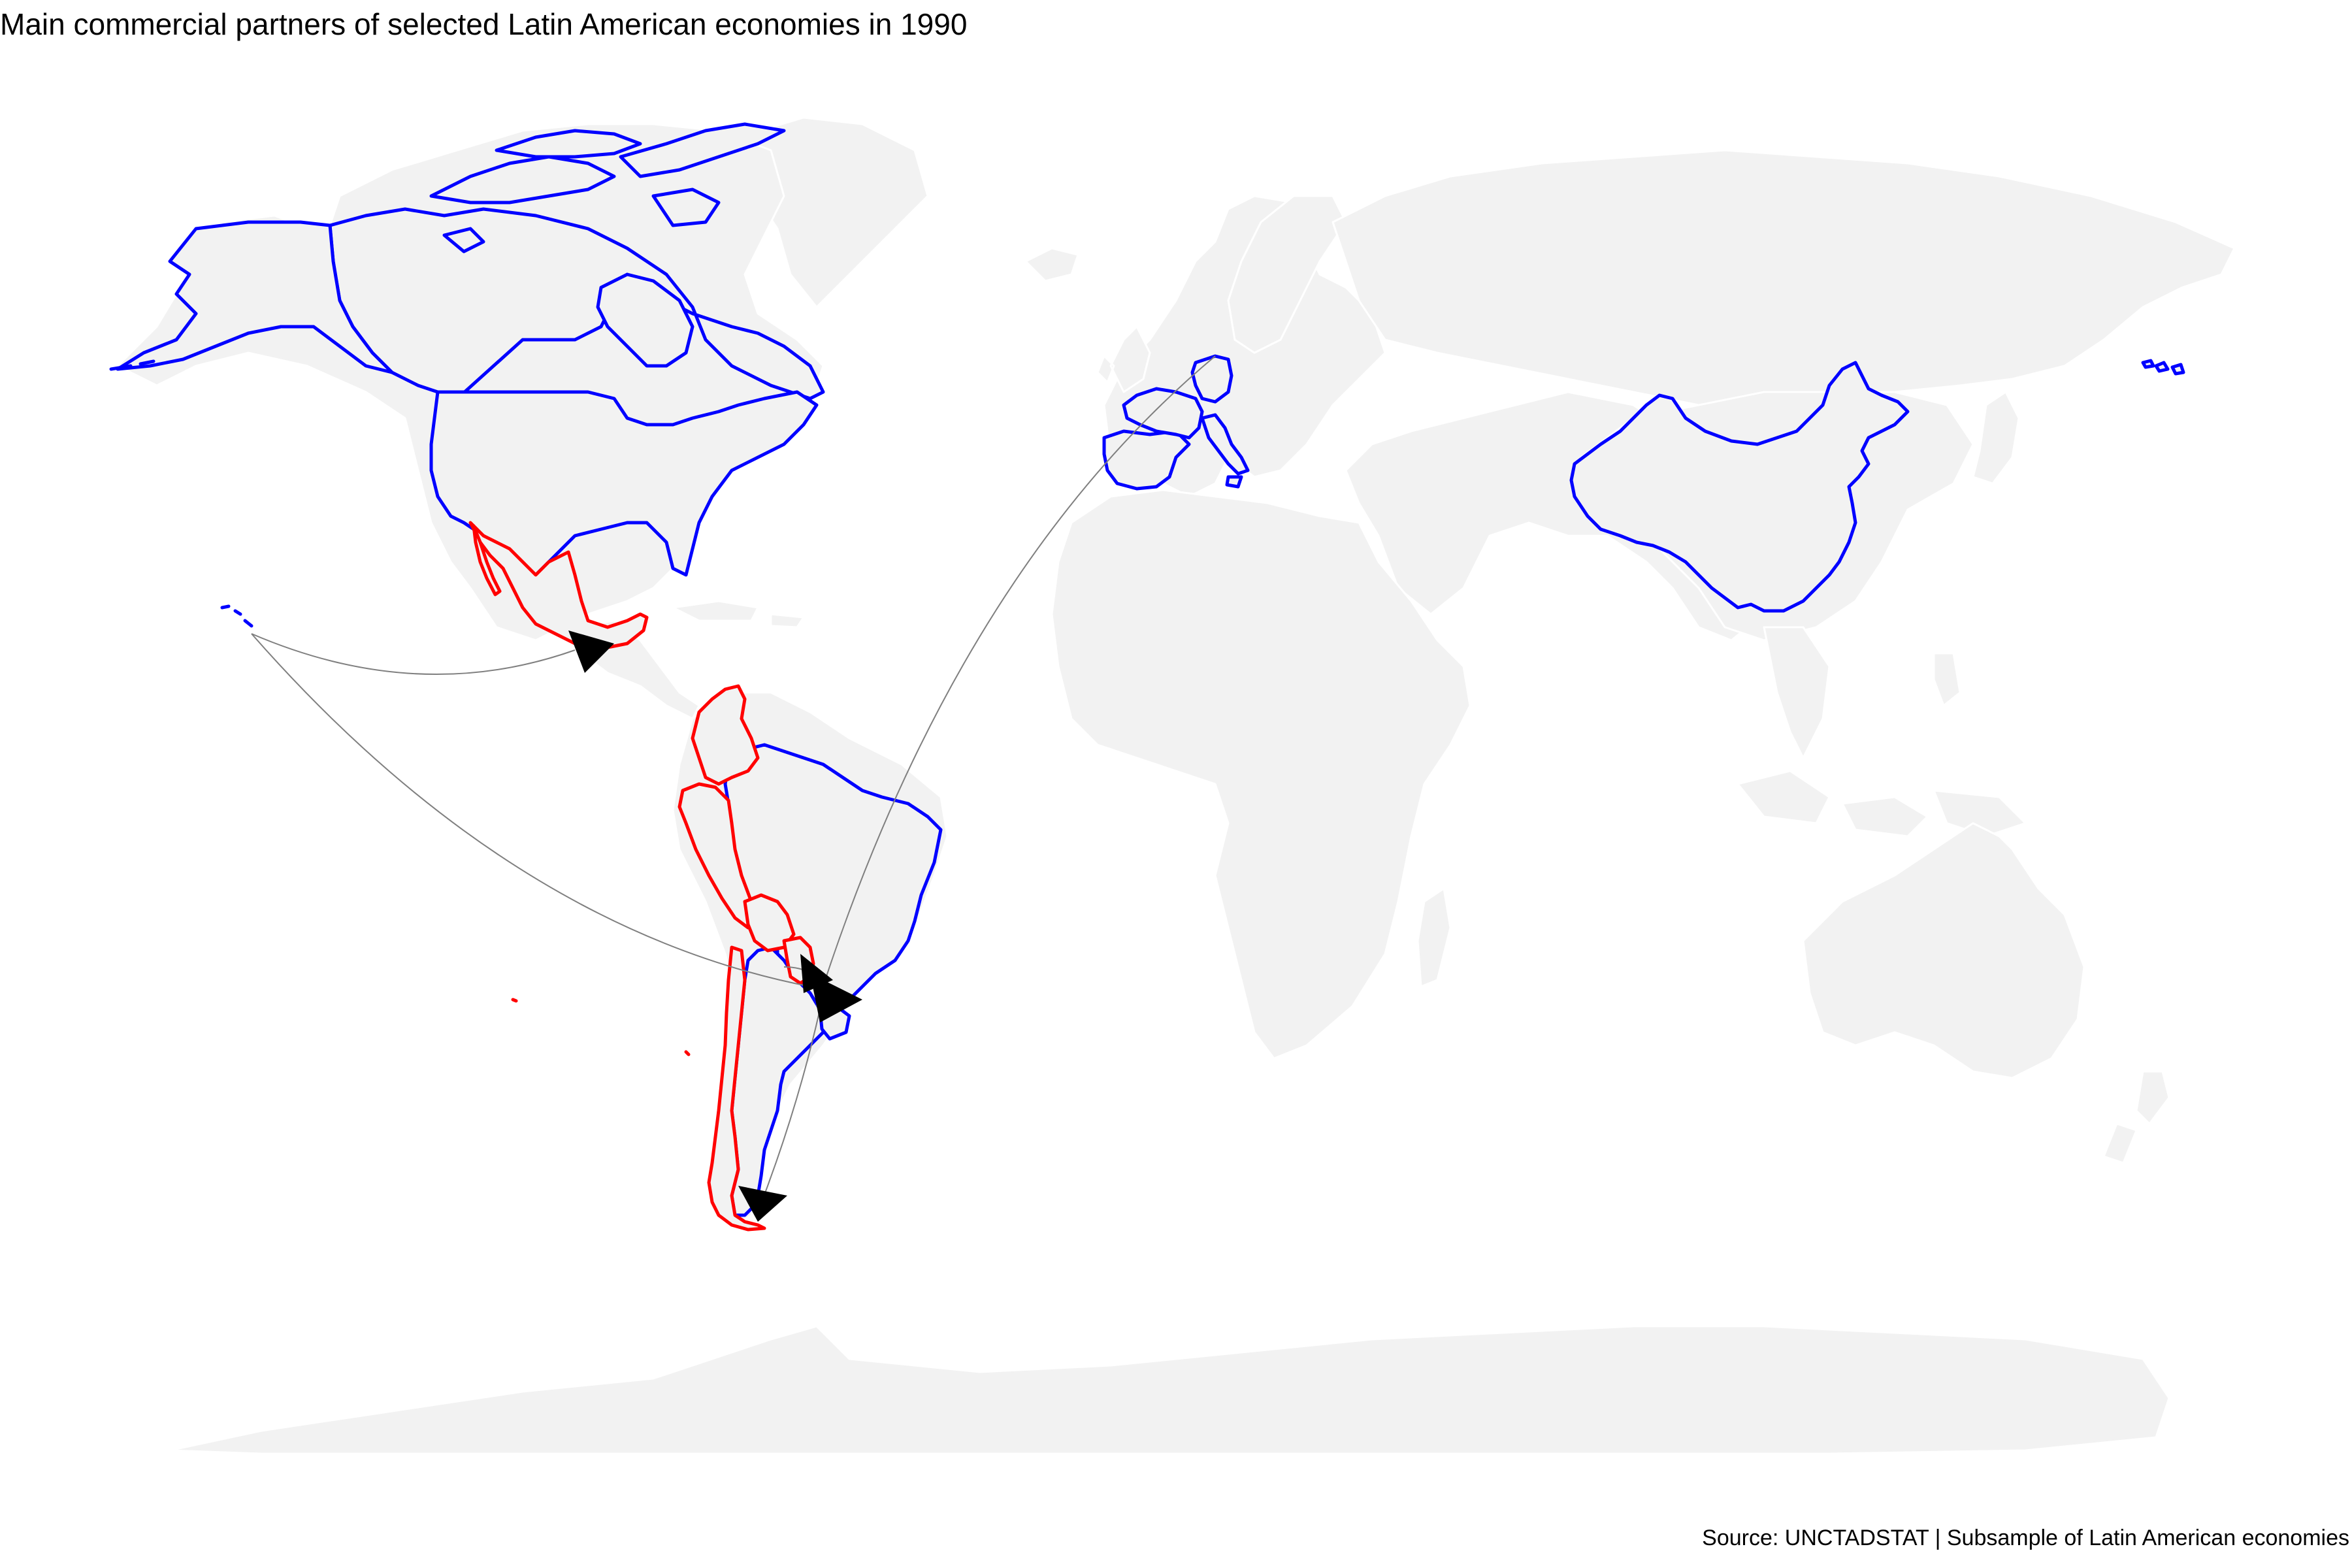 The width and height of the screenshot is (2352, 1568). What do you see at coordinates (645, 320) in the screenshot?
I see `partner-canada-hudson-bay` at bounding box center [645, 320].